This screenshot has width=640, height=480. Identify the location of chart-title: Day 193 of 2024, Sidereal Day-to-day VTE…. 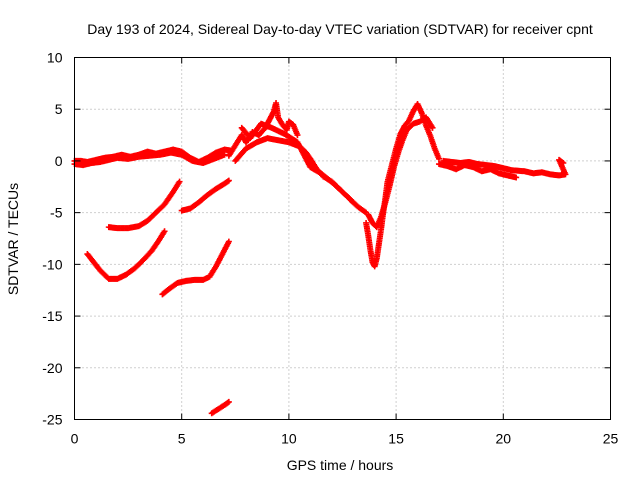
(340, 29).